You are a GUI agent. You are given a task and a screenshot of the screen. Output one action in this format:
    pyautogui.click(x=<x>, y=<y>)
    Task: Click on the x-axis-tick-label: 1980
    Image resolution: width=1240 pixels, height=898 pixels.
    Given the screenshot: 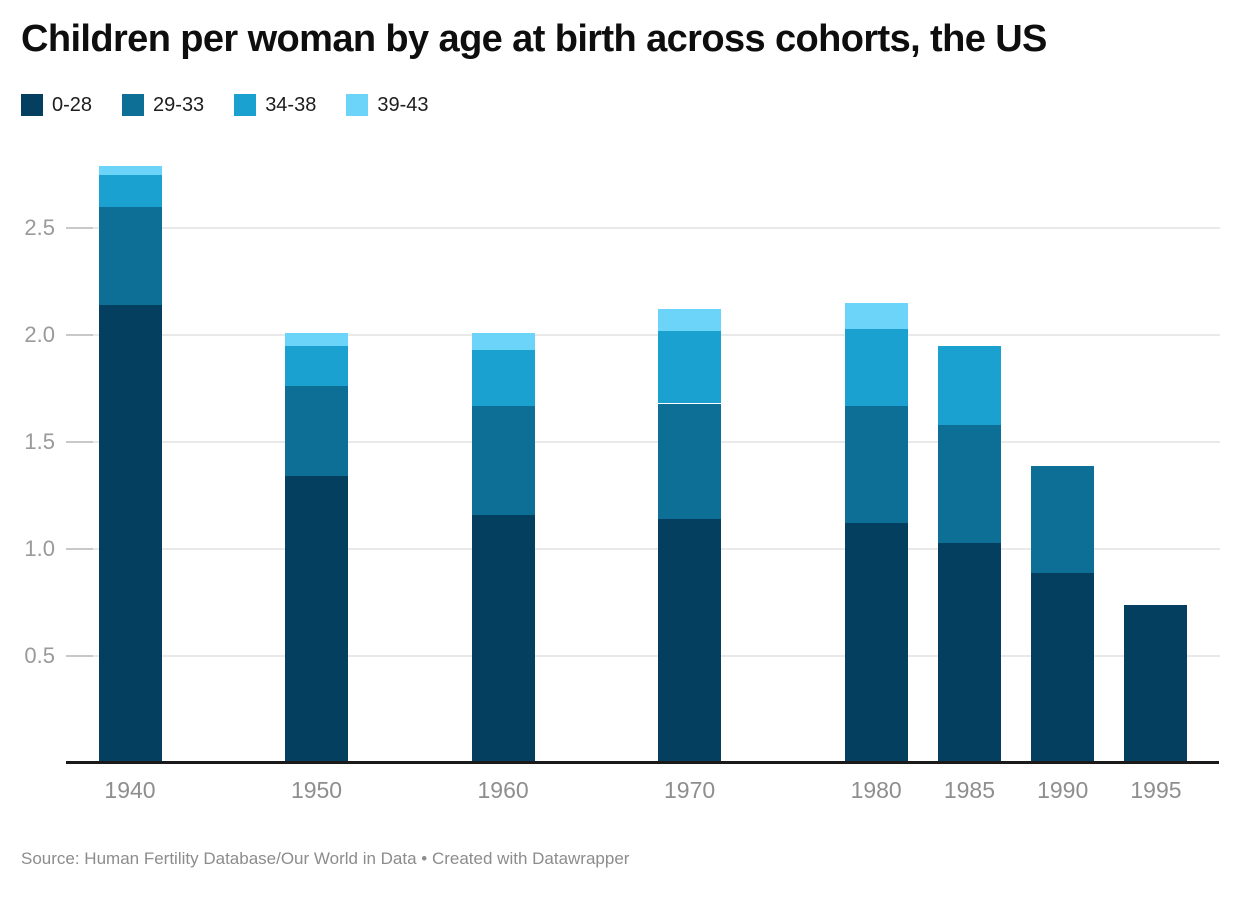 What is the action you would take?
    pyautogui.click(x=876, y=790)
    